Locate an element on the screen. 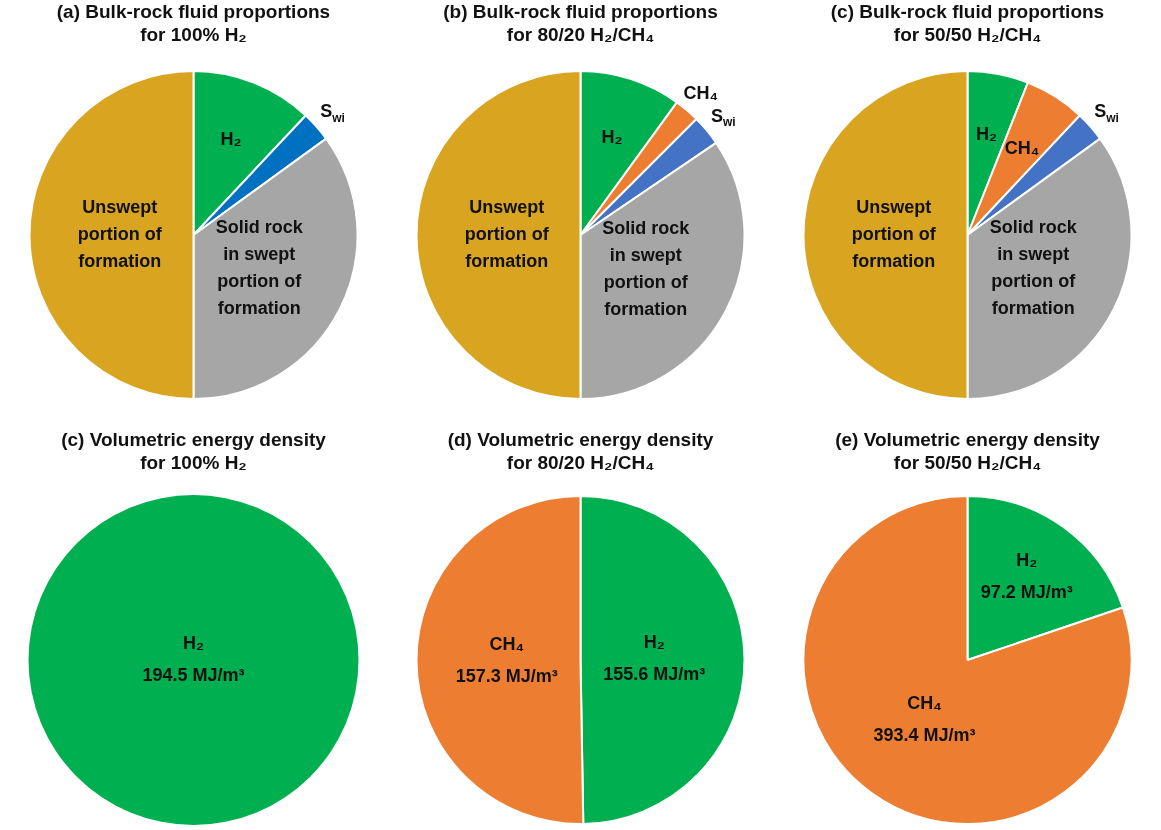  data-label: 157.3 MJ/m³ is located at coordinates (506, 675).